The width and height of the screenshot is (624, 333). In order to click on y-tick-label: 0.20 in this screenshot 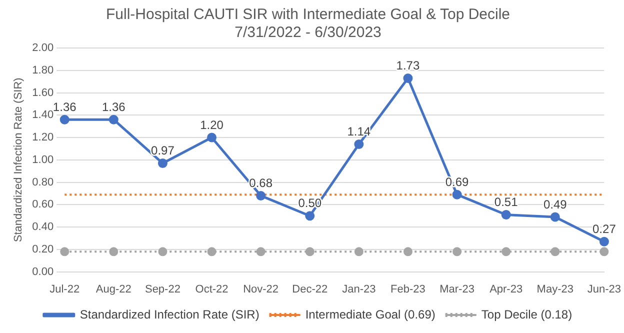, I will do `click(43, 249)`.